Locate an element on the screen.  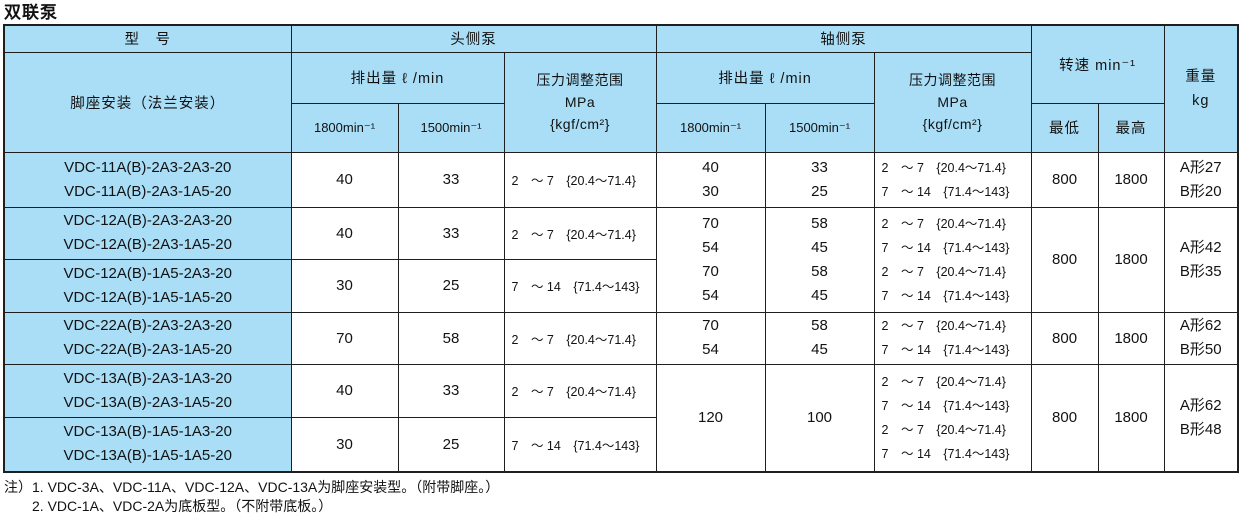
shaft-discharge-1800-vdc11a: 40 30 is located at coordinates (710, 179).